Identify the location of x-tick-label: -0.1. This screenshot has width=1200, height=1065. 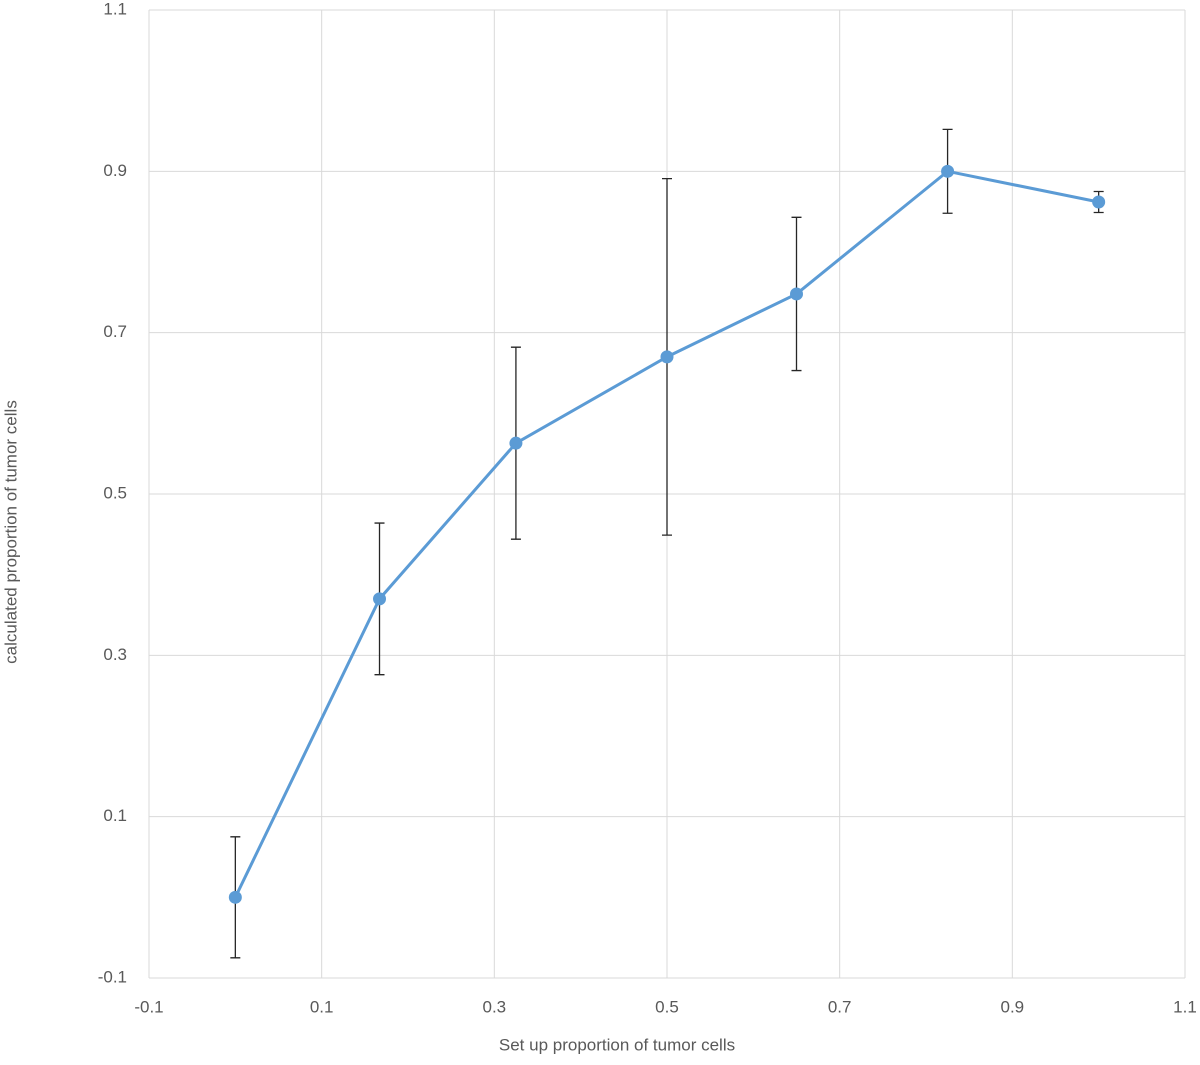
(148, 1006).